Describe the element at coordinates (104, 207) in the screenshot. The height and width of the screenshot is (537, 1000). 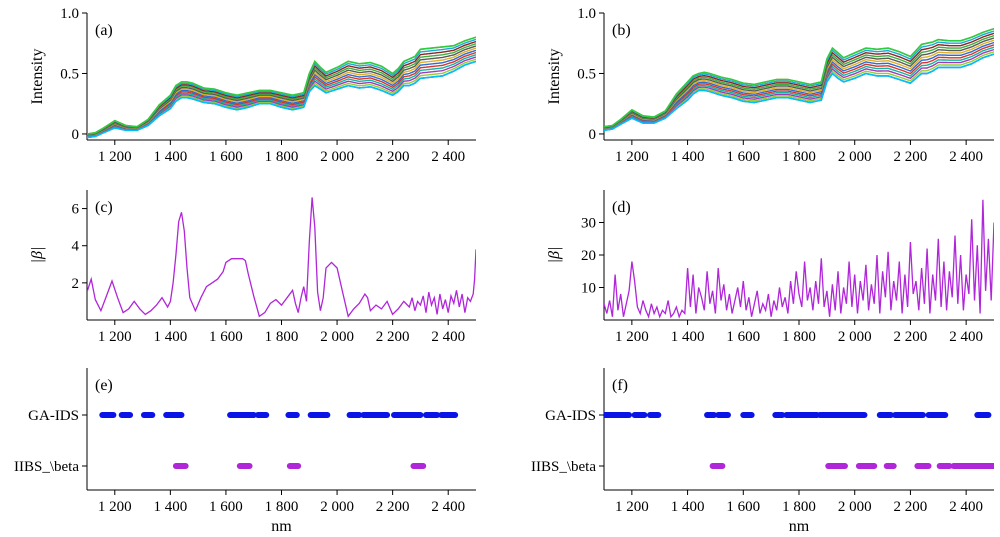
I see `panel-label: (c)` at that location.